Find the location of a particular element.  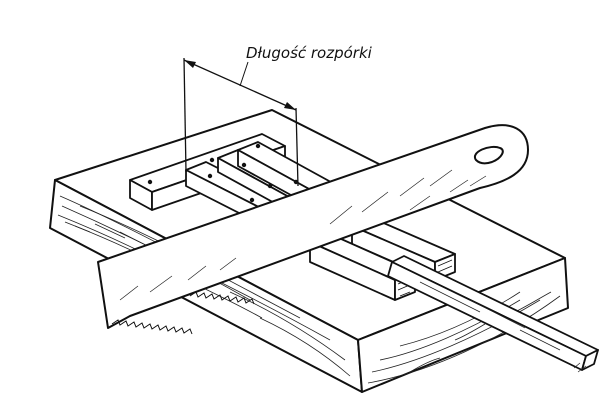

saw-teeth is located at coordinates (183, 313).